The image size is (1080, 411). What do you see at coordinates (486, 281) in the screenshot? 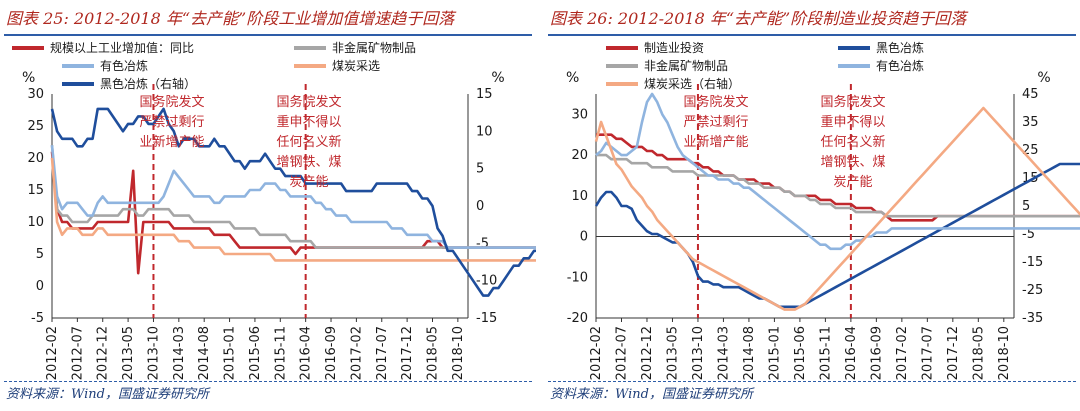
I see `y-tick-label-right: -10` at bounding box center [486, 281].